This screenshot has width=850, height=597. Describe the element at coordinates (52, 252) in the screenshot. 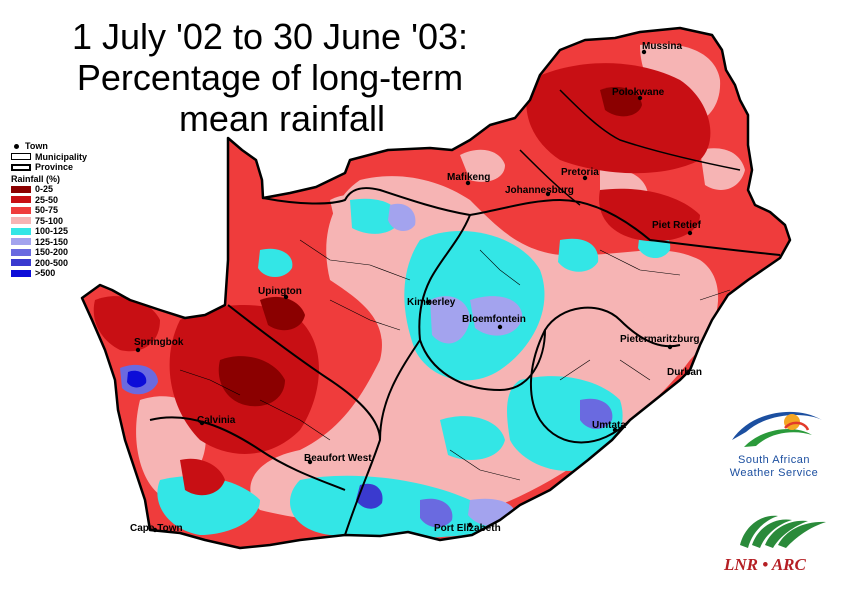

I see `legend-class-label: 150-200` at that location.